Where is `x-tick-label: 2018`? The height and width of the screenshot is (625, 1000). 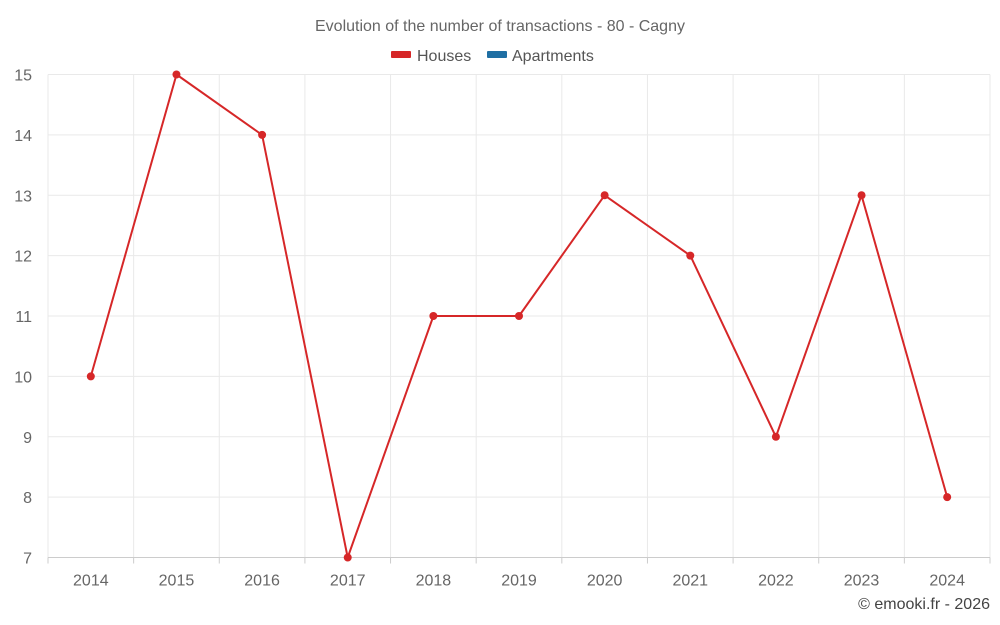
x-tick-label: 2018 is located at coordinates (434, 581).